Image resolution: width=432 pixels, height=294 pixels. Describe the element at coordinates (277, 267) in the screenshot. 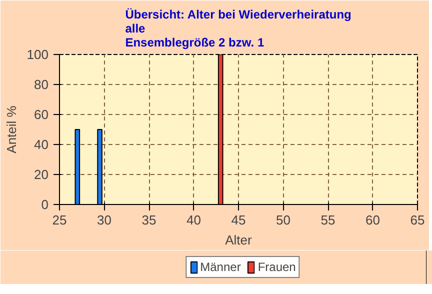

I see `legend-label: Frauen` at that location.